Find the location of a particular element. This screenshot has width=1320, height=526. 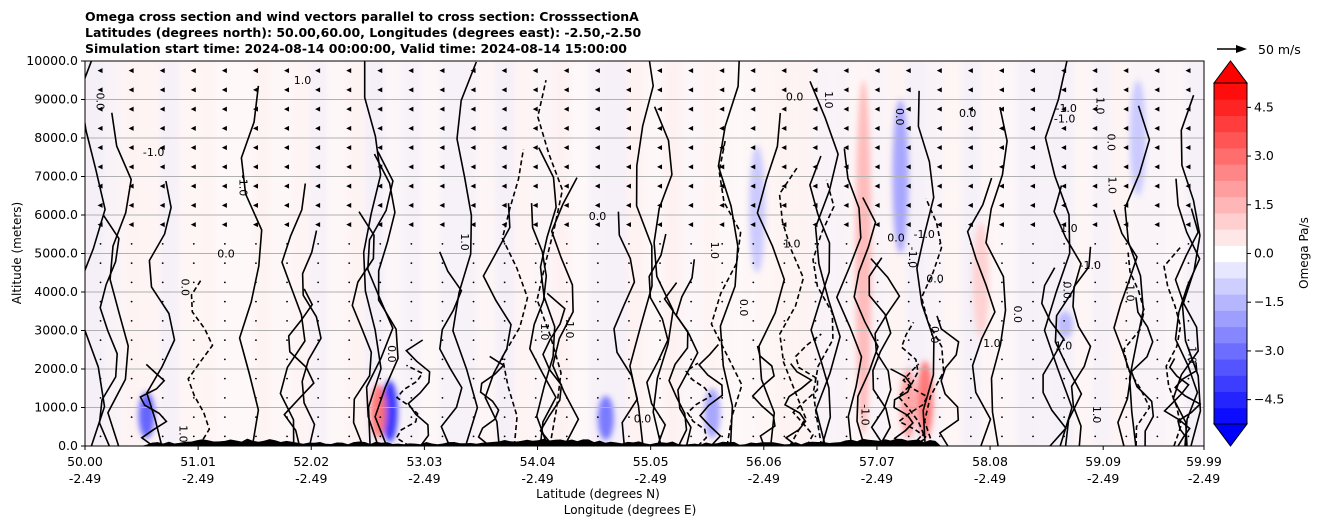

colorbar-segment is located at coordinates (1230, 400).